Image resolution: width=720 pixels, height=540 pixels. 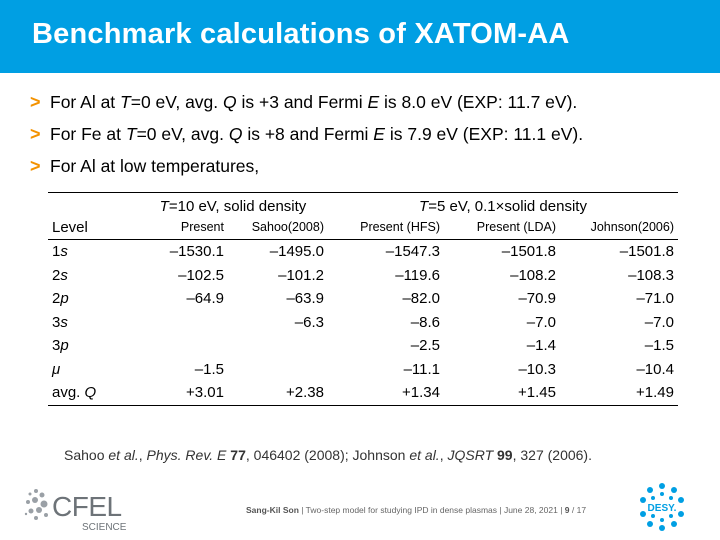 I want to click on table-row: 2p –64.9 –63.9 –82.0 –70.9 –71.0, so click(x=363, y=299).